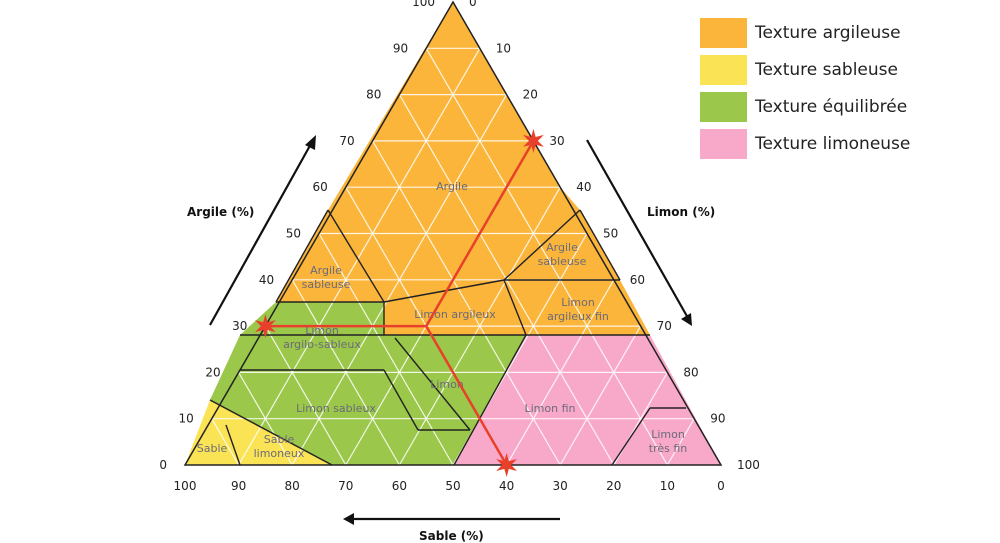 The height and width of the screenshot is (543, 1000). I want to click on zone-label-argile: Argile, so click(452, 186).